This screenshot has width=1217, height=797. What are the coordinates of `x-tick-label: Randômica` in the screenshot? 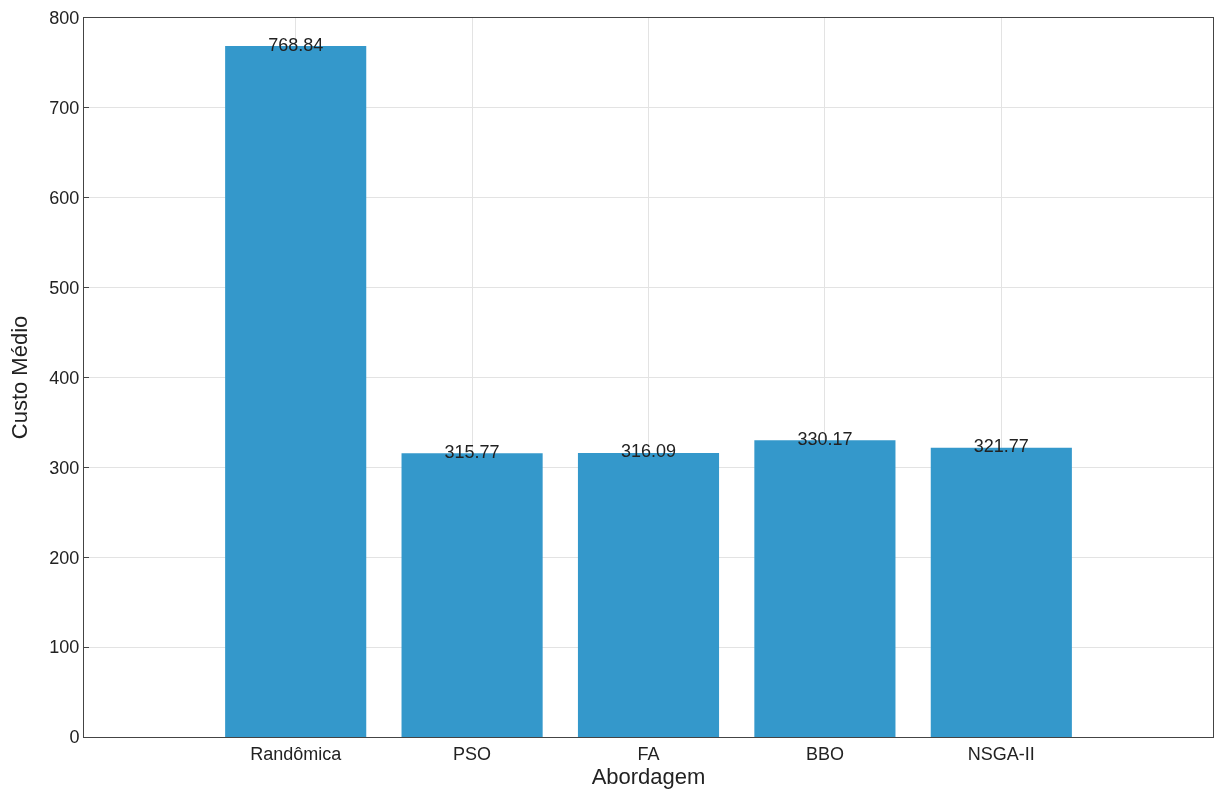 It's located at (296, 753).